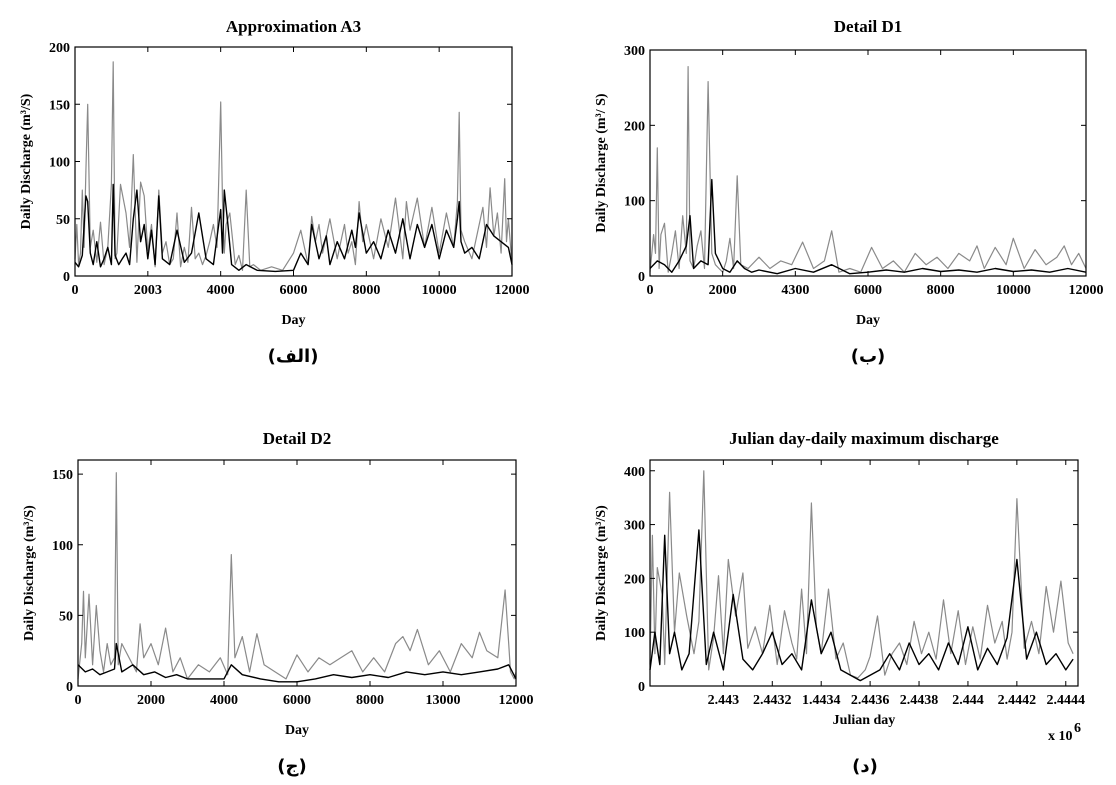 The height and width of the screenshot is (785, 1116). Describe the element at coordinates (1060, 736) in the screenshot. I see `x-axis-exponent: x 10` at that location.